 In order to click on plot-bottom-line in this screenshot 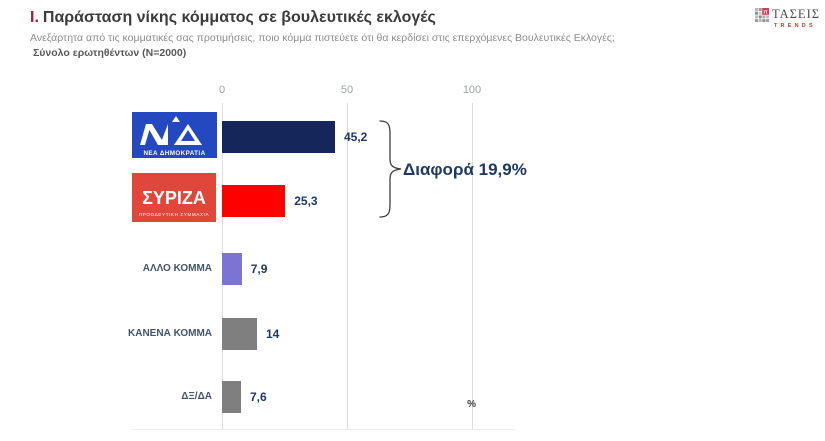, I will do `click(323, 429)`.